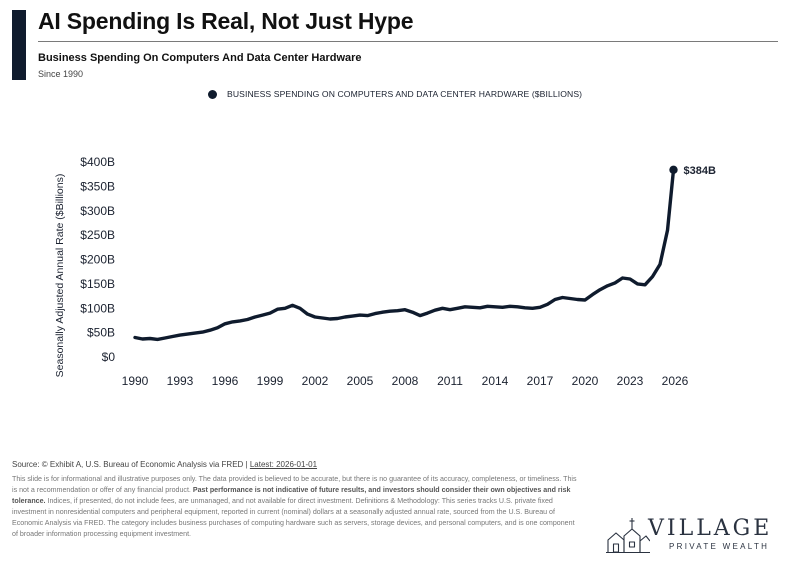  Describe the element at coordinates (225, 381) in the screenshot. I see `x-tick-label: 1996` at that location.